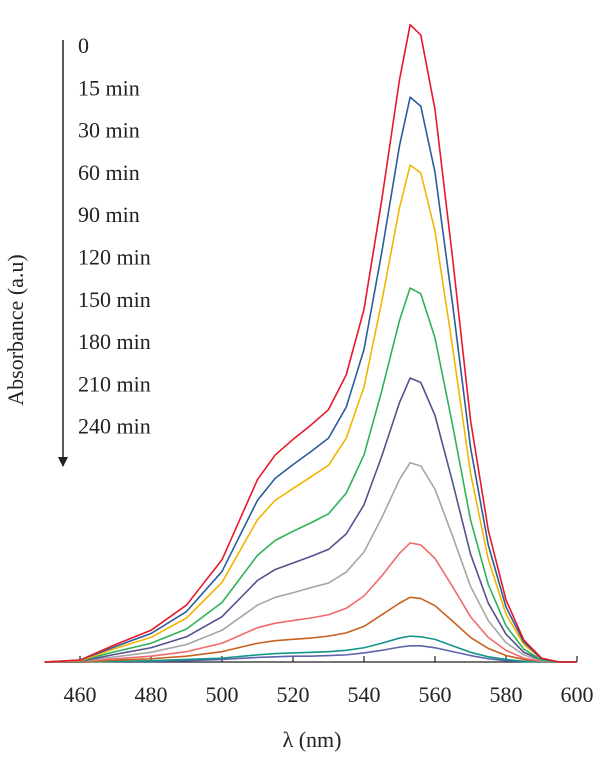 The height and width of the screenshot is (764, 600). I want to click on x-axis-label: λ (nm), so click(312, 739).